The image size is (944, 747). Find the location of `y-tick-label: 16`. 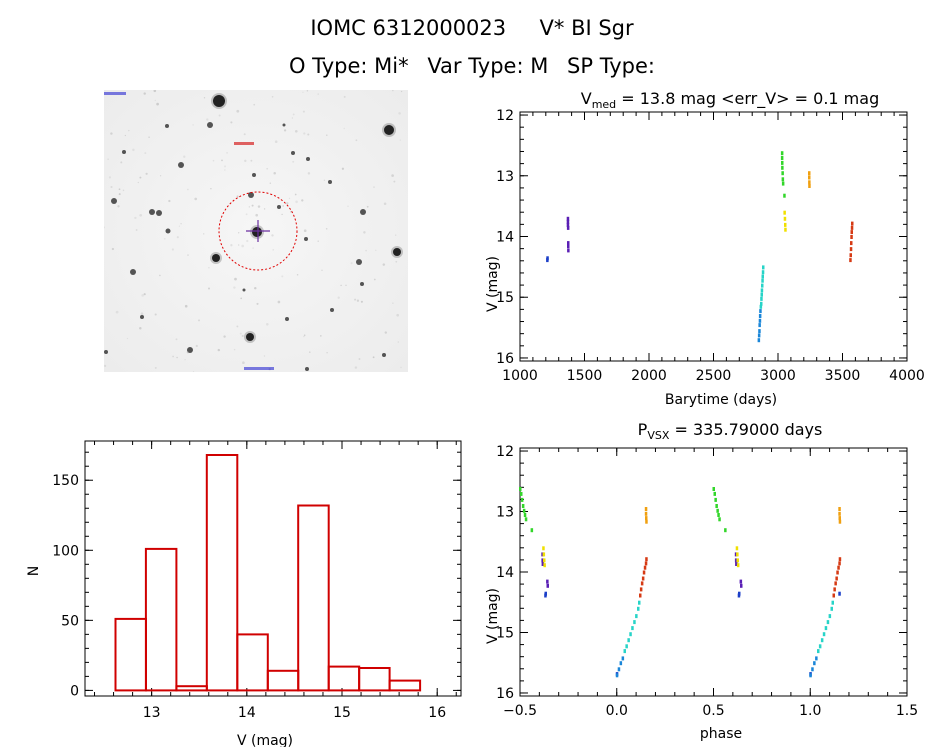

y-tick-label: 16 is located at coordinates (505, 359).